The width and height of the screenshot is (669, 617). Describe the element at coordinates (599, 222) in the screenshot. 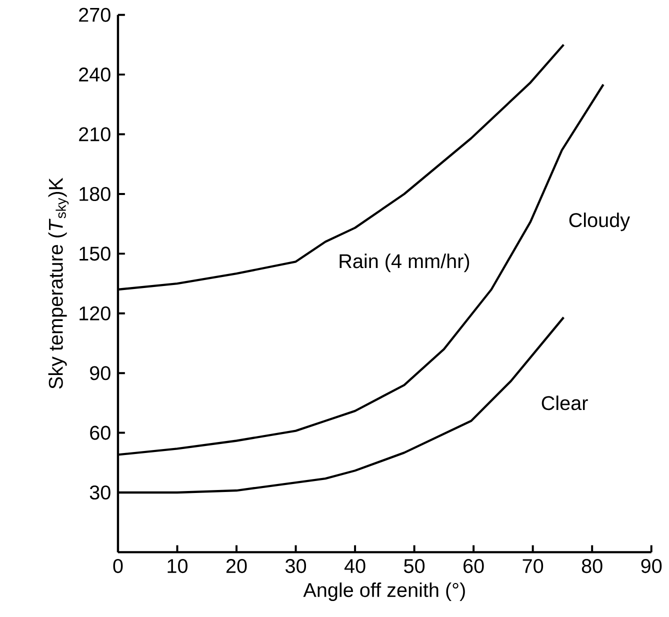

I see `series-label: Cloudy` at that location.